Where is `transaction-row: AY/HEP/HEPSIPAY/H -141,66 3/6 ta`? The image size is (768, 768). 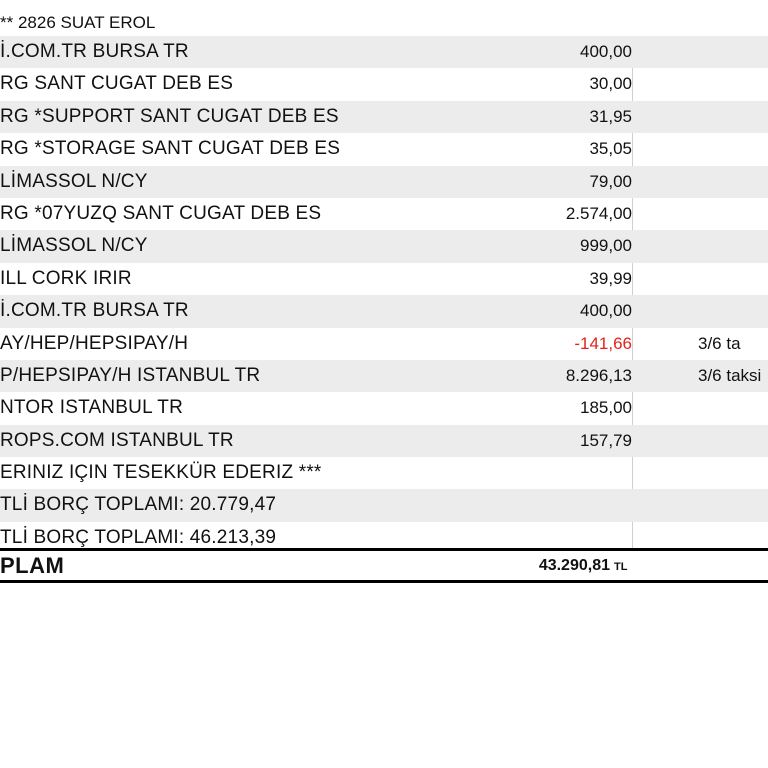 transaction-row: AY/HEP/HEPSIPAY/H -141,66 3/6 ta is located at coordinates (384, 344).